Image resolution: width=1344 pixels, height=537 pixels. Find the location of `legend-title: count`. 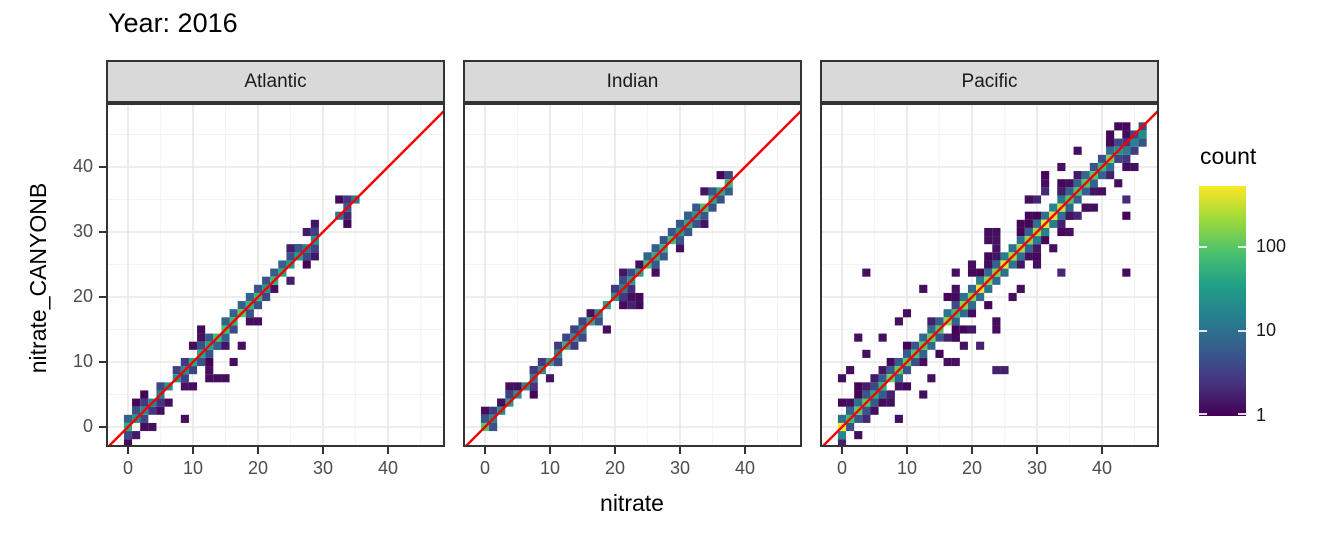

legend-title: count is located at coordinates (1228, 156).